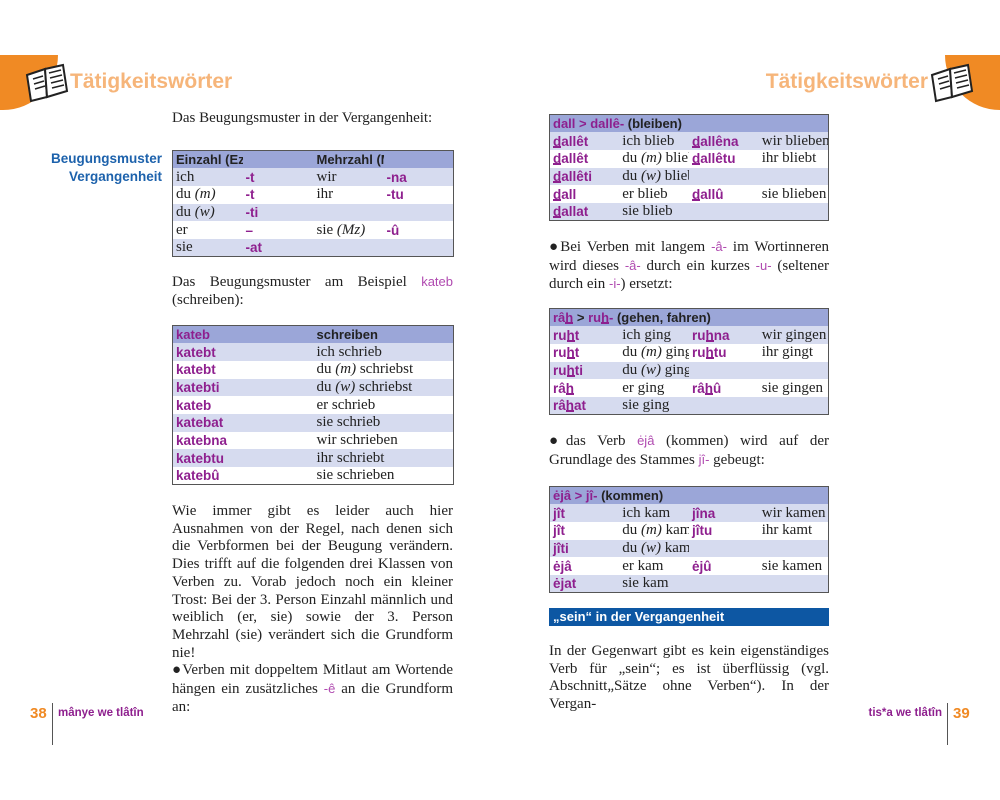  I want to click on table-row: jît ich kam jîna wir kamen, so click(689, 513).